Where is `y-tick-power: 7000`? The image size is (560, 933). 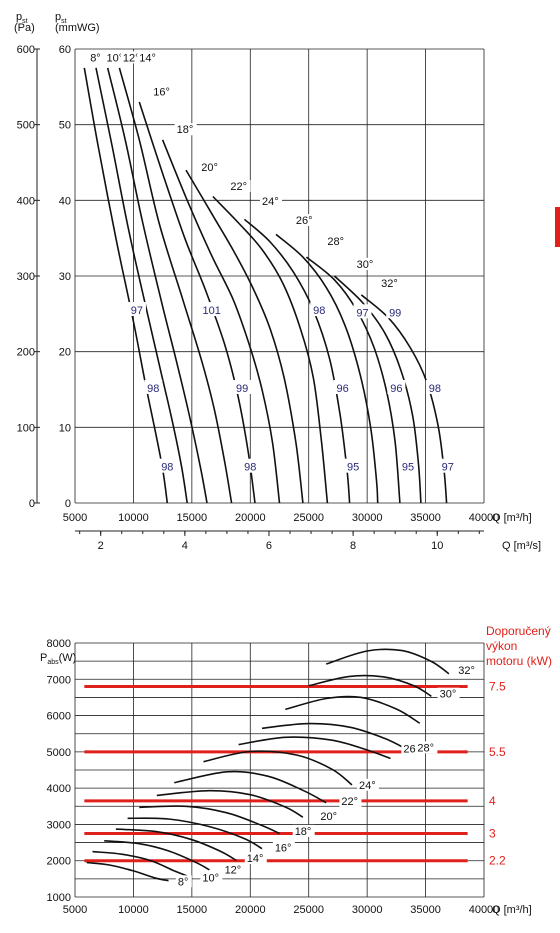 y-tick-power: 7000 is located at coordinates (59, 680).